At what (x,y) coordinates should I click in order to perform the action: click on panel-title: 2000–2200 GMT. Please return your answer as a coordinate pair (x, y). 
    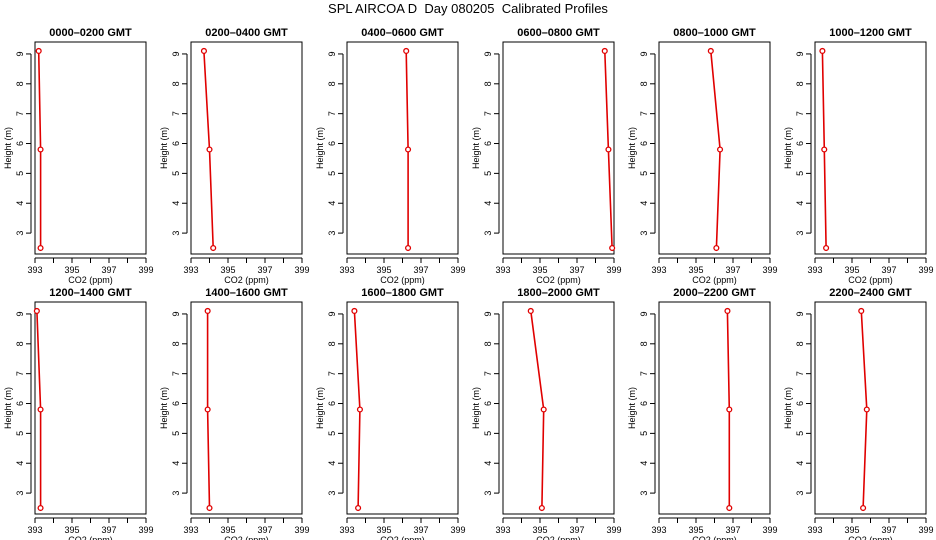
    Looking at the image, I should click on (714, 293).